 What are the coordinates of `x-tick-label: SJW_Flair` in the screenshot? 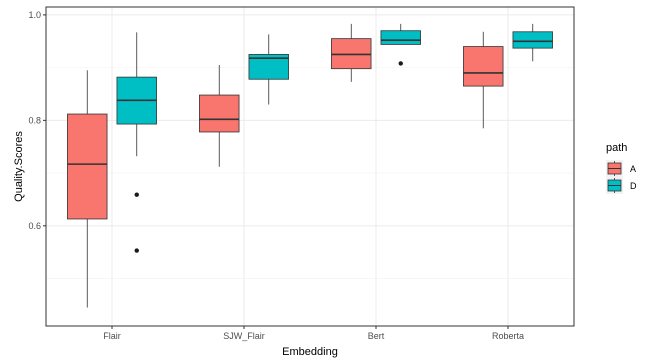 It's located at (244, 336).